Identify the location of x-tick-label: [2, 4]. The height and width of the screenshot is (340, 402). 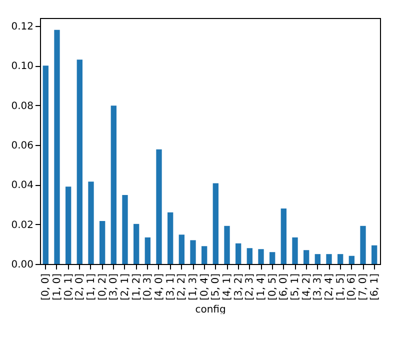
(329, 286).